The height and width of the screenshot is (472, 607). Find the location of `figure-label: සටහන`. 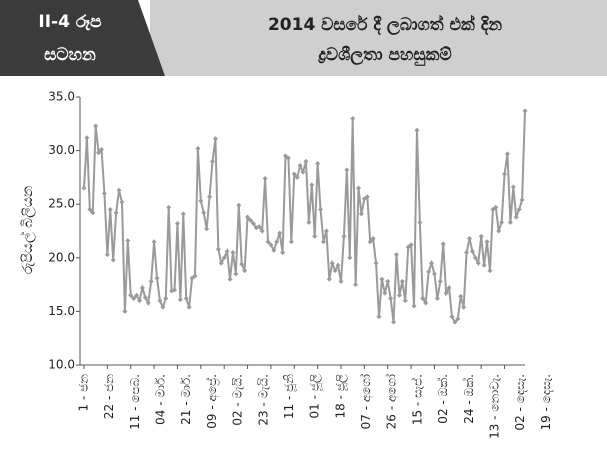

figure-label: සටහන is located at coordinates (70, 55).